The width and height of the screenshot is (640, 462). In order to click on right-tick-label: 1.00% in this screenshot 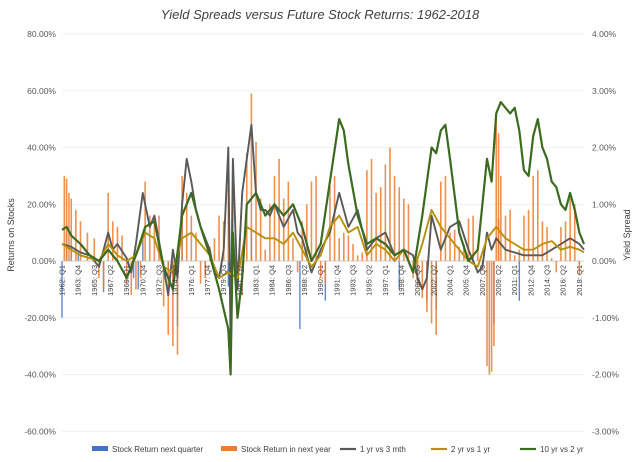, I will do `click(604, 204)`.